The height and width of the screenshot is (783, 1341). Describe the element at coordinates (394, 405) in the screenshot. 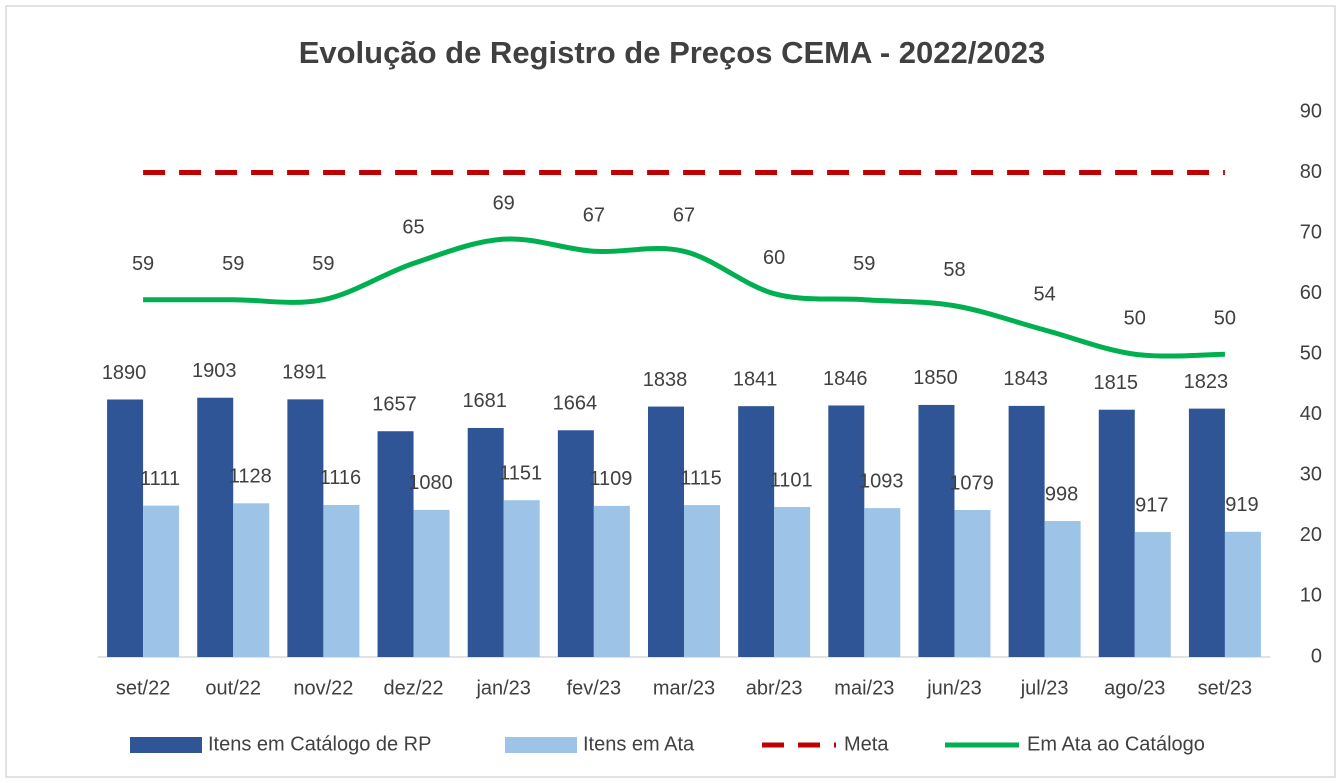

I see `value-label: 1657` at that location.